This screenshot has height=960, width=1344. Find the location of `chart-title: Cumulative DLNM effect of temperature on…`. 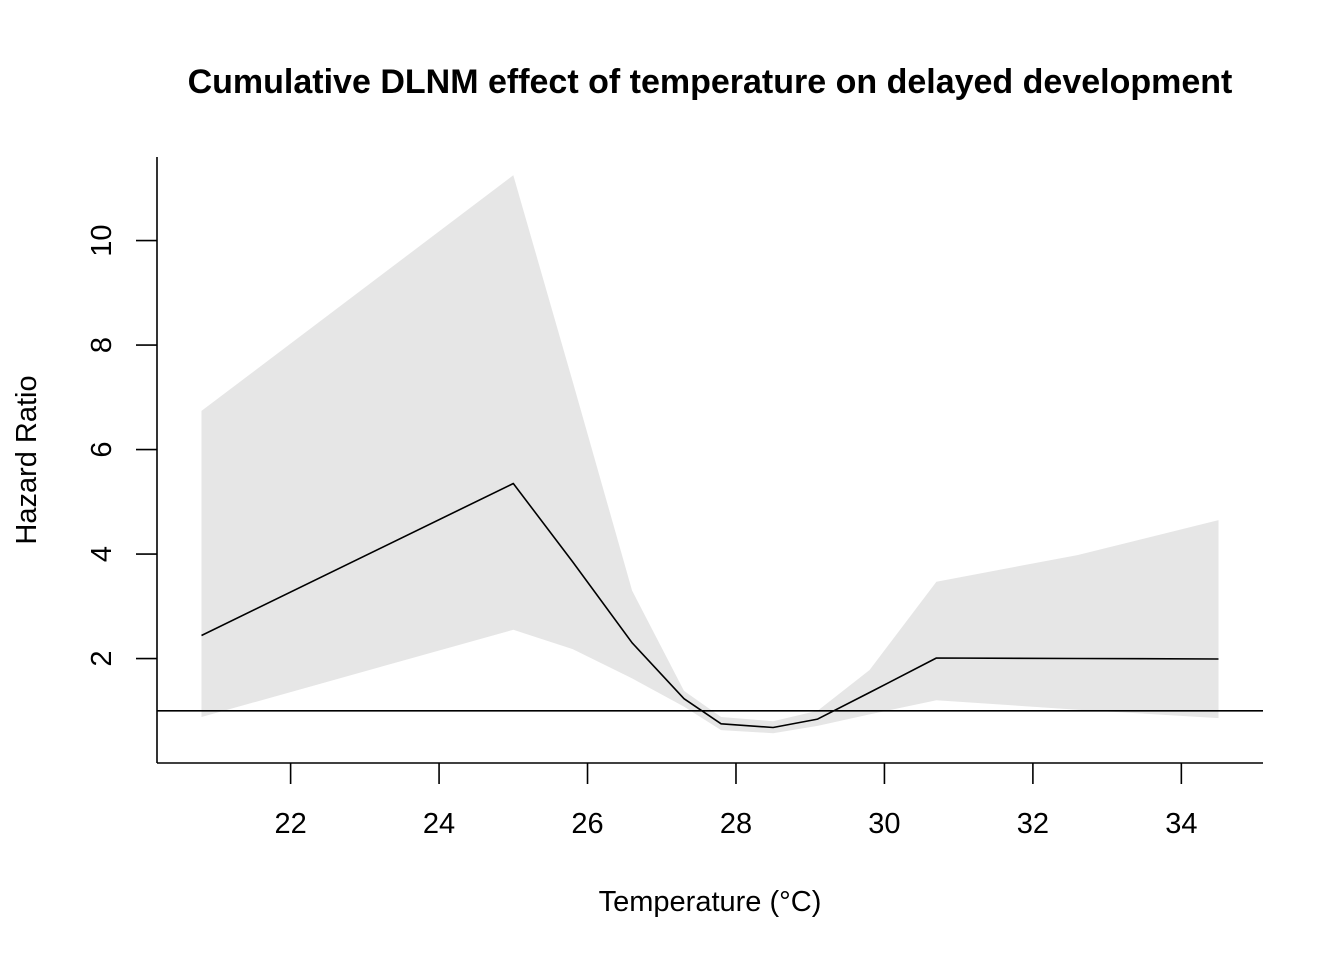

chart-title: Cumulative DLNM effect of temperature on… is located at coordinates (710, 82).